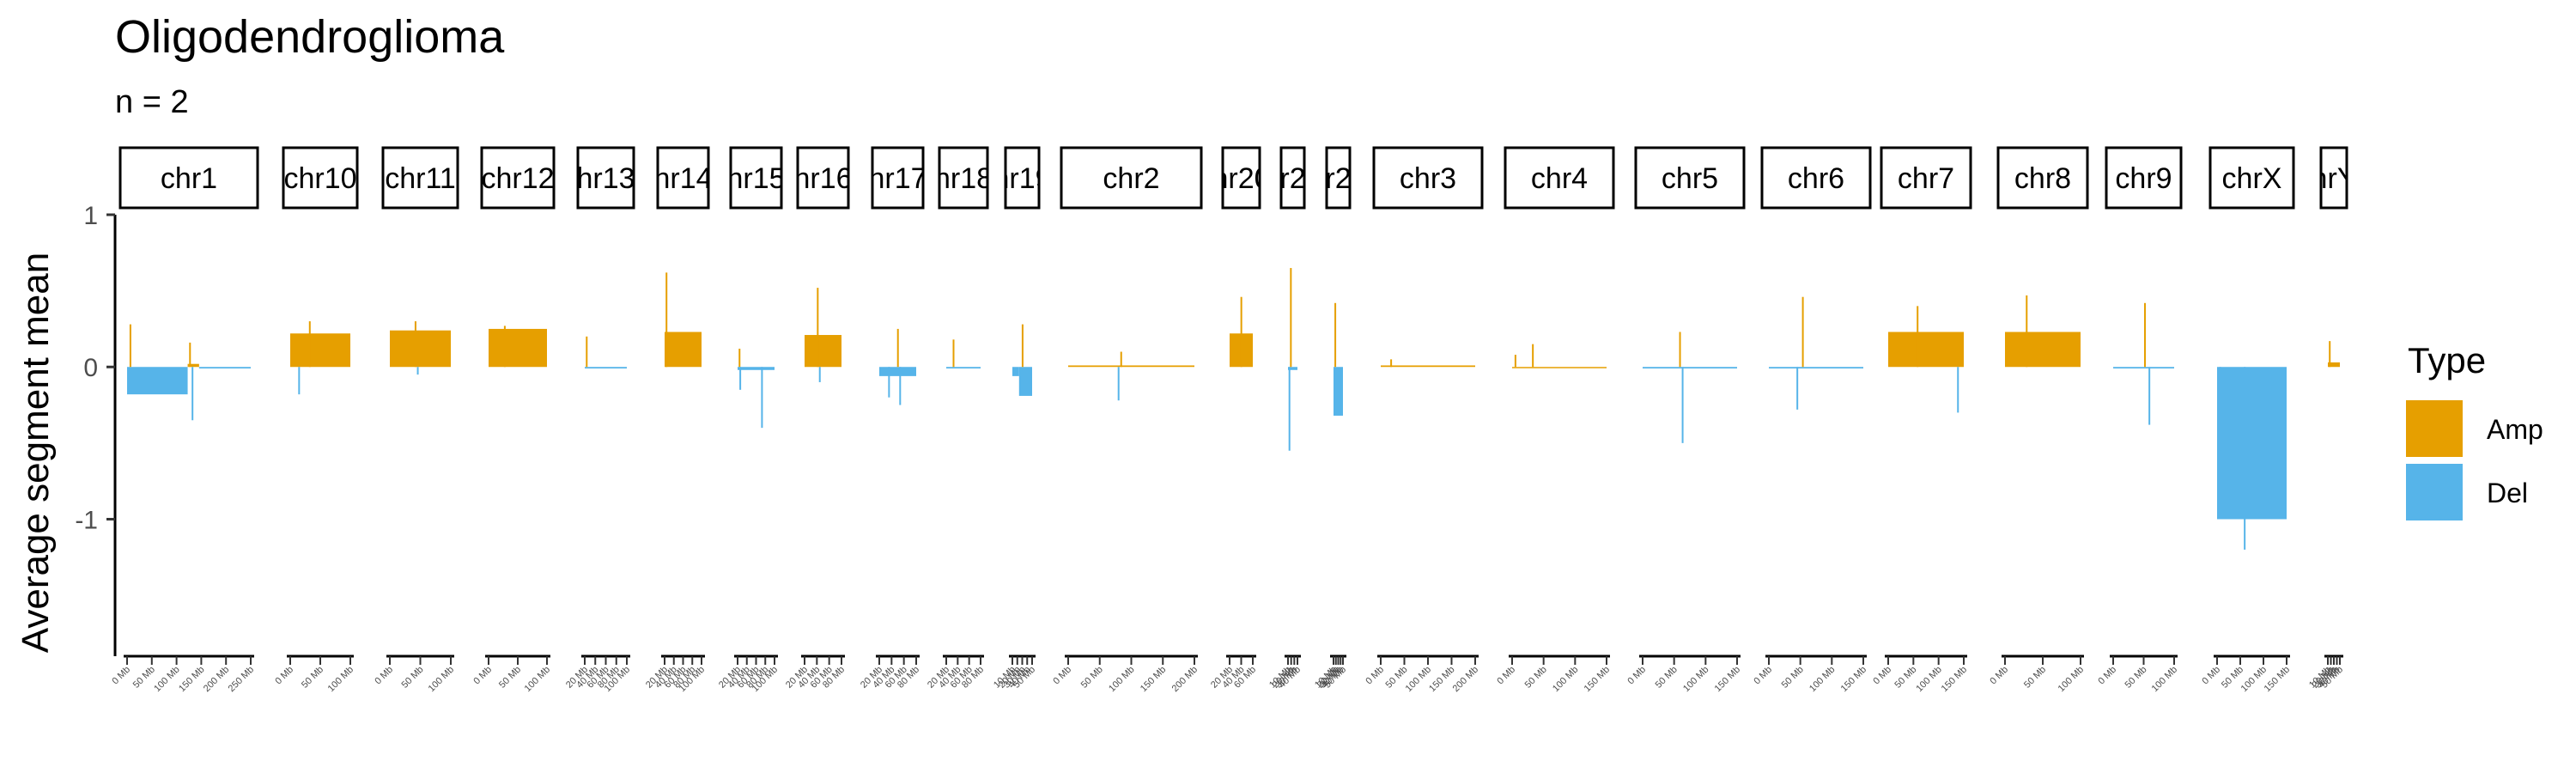 Image resolution: width=2576 pixels, height=773 pixels. I want to click on strip-chr4, so click(1559, 178).